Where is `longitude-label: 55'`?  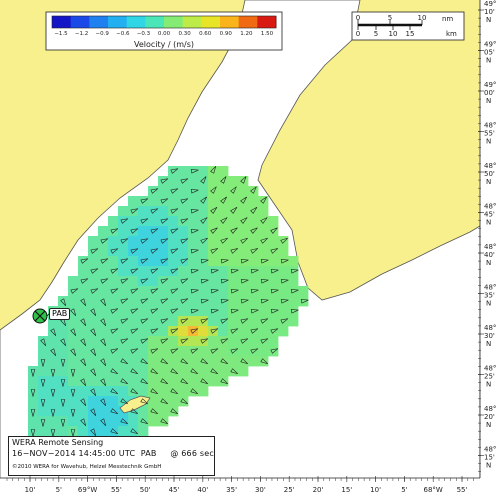 longitude-label: 55' is located at coordinates (116, 490).